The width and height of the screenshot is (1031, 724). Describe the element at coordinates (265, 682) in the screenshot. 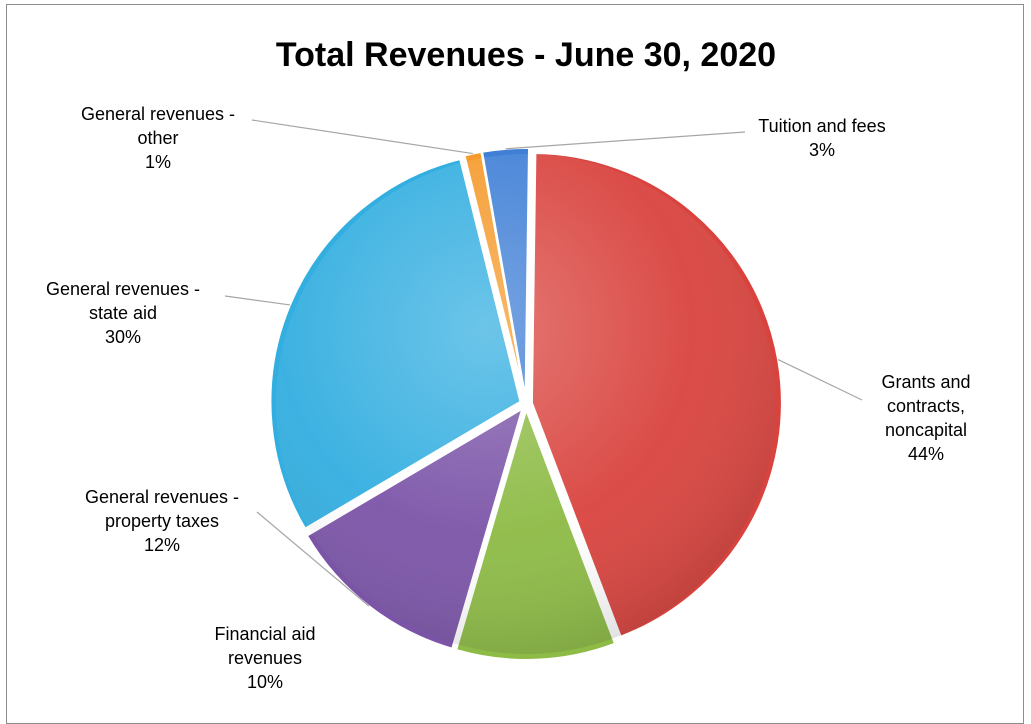

I see `slice-percent-label: 10%` at that location.